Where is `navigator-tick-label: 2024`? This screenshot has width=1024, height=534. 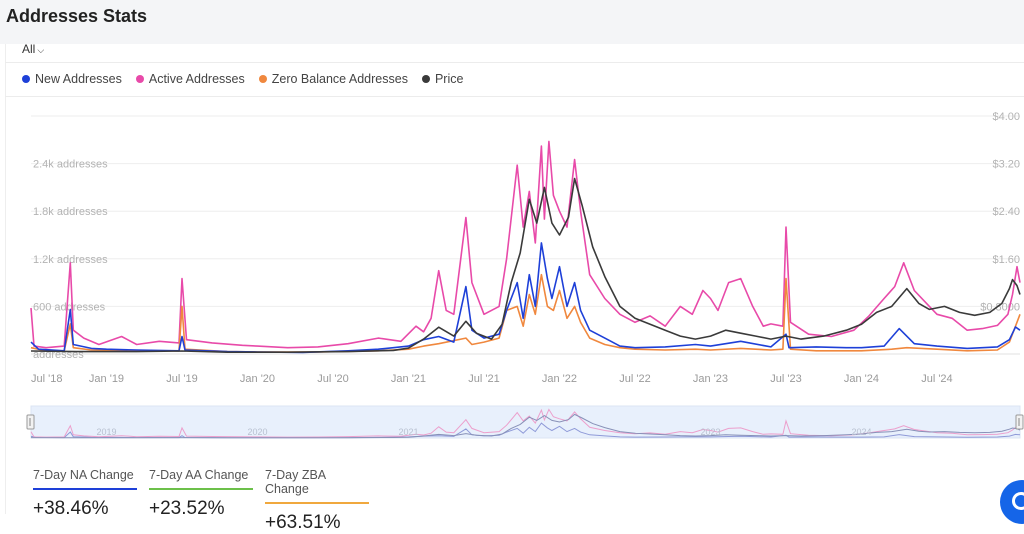 navigator-tick-label: 2024 is located at coordinates (861, 432).